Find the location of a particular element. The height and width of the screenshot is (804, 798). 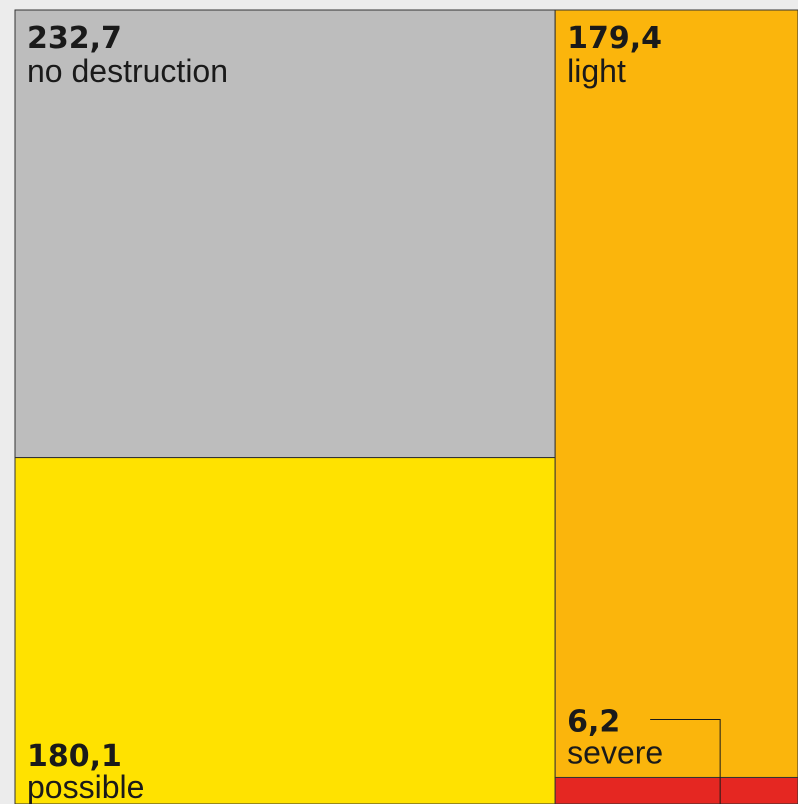

tile is located at coordinates (676, 790).